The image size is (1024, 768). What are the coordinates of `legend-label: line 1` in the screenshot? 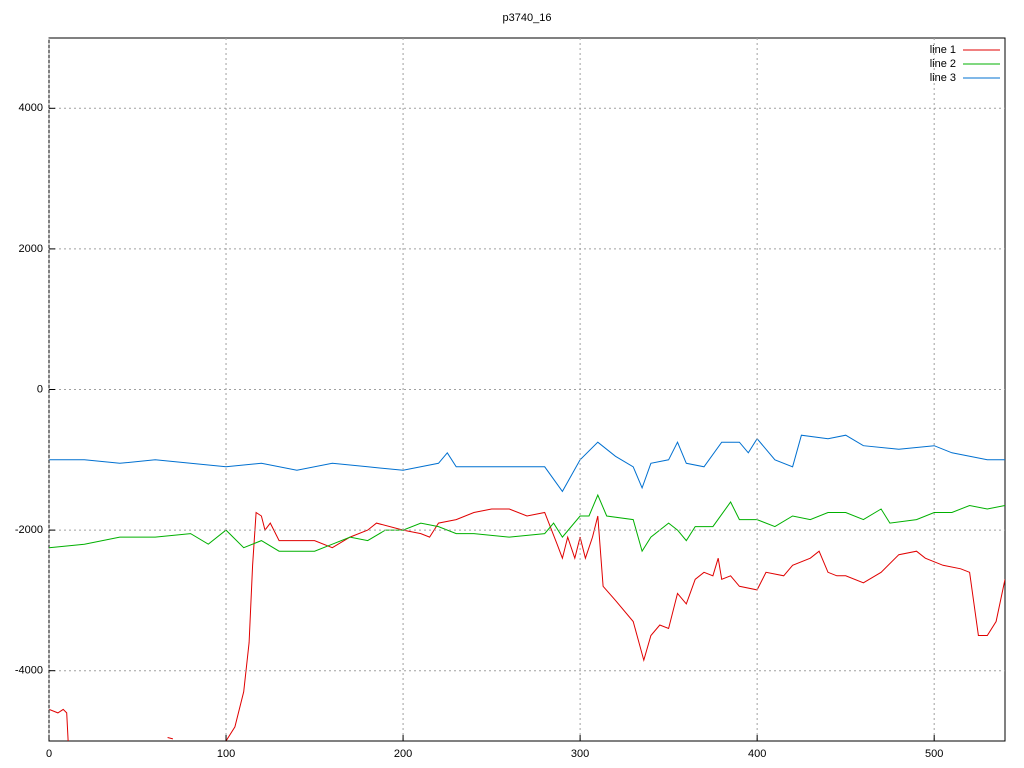 It's located at (943, 50).